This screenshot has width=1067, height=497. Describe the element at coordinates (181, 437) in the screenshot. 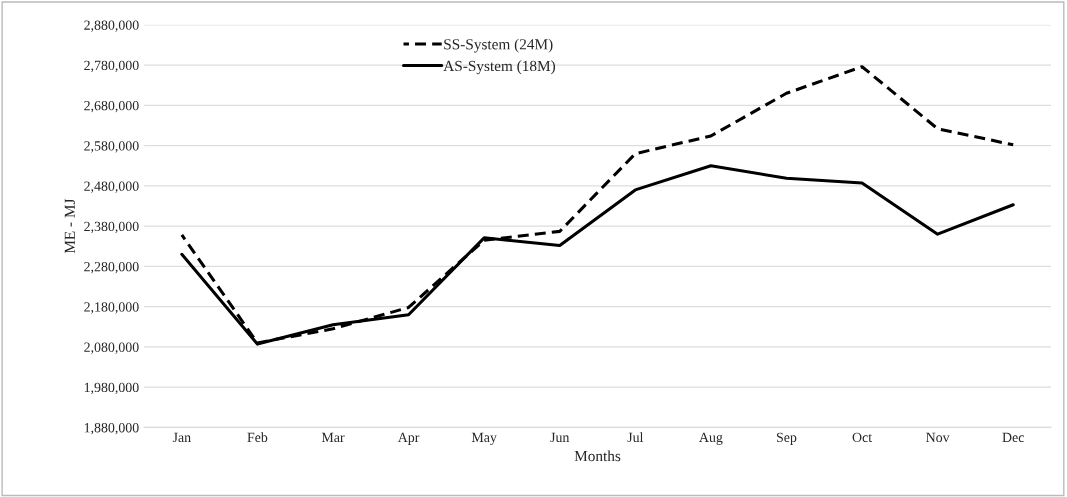

I see `x-tick-label: Jan` at that location.